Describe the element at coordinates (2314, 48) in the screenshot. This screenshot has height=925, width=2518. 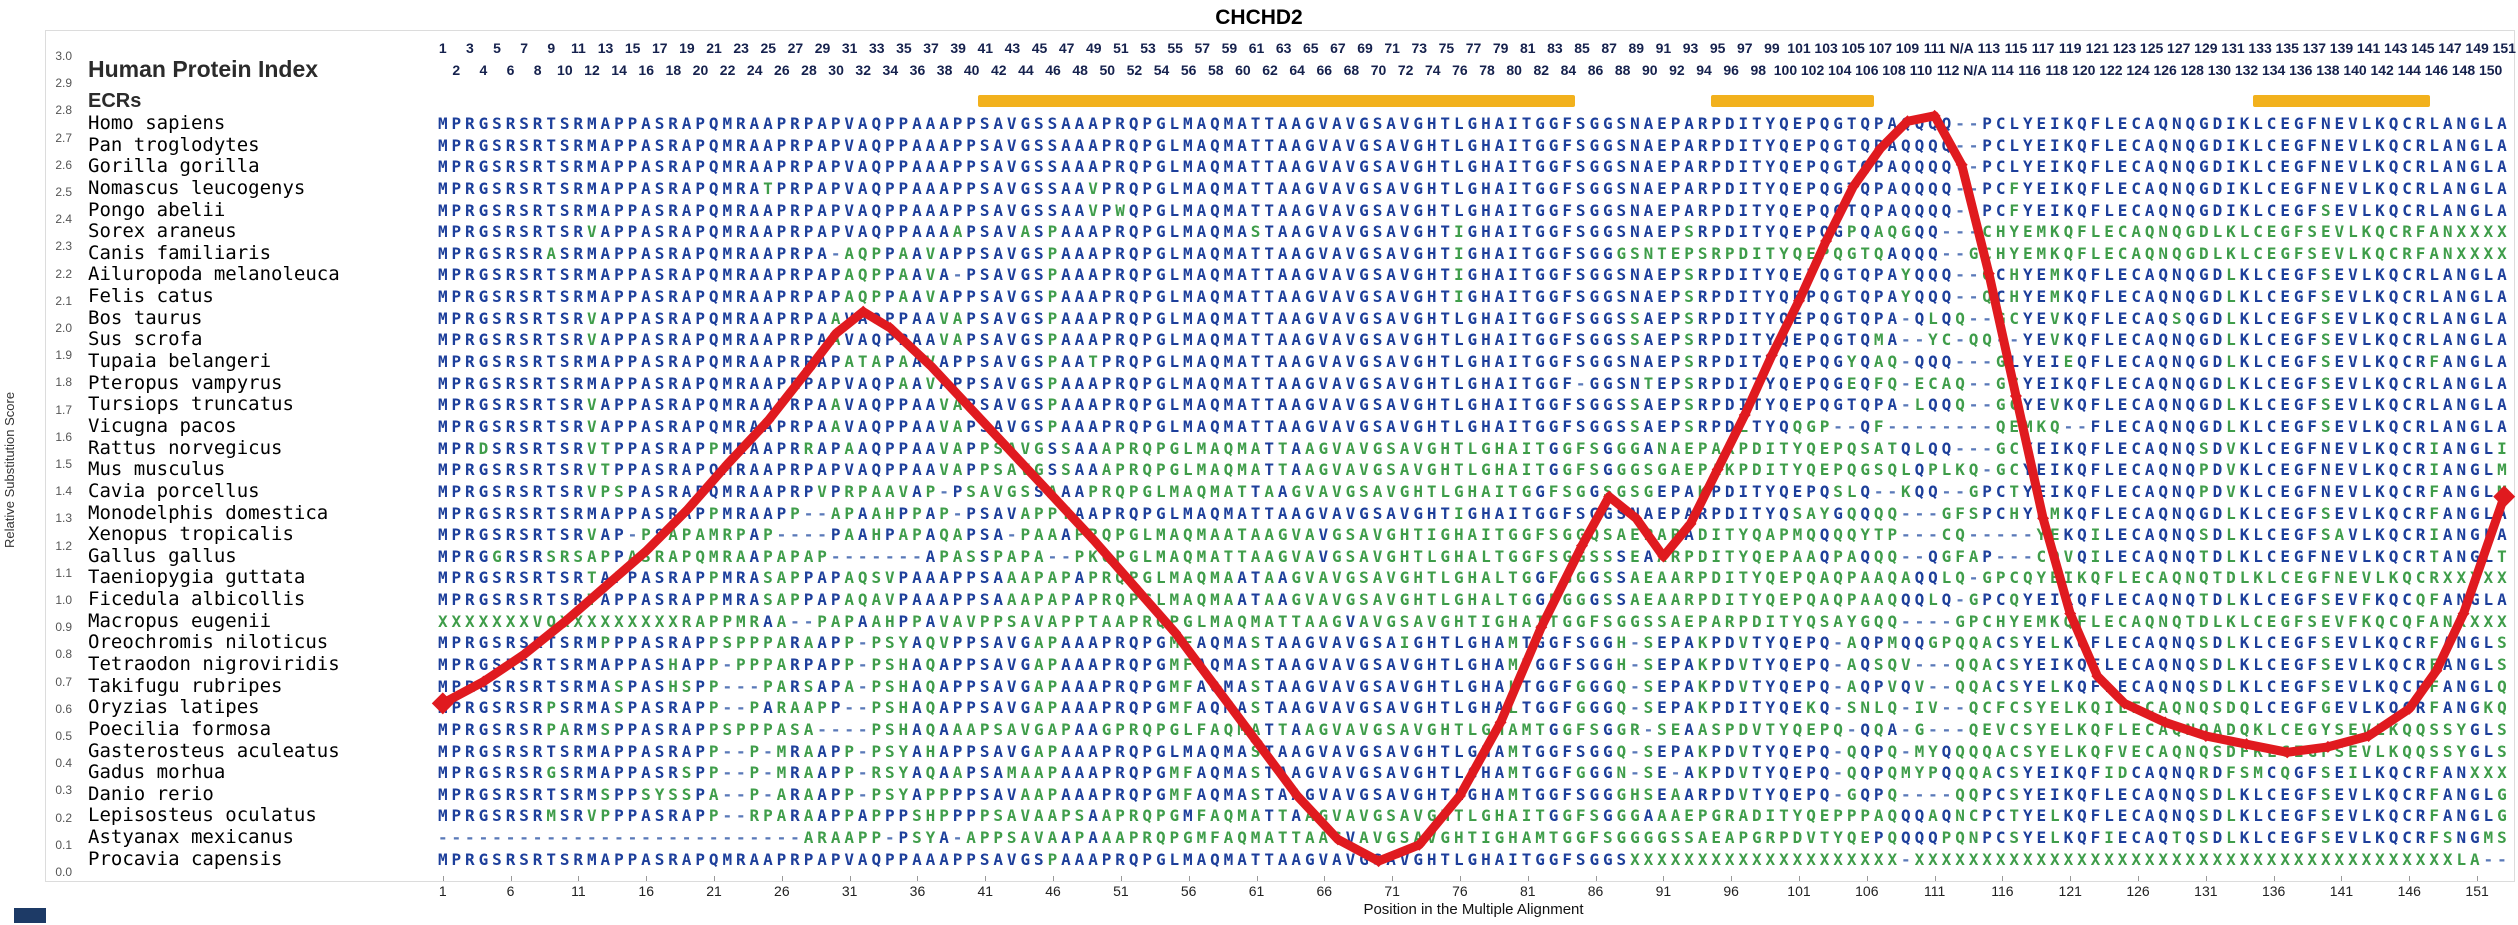
I see `position-number: 137` at that location.